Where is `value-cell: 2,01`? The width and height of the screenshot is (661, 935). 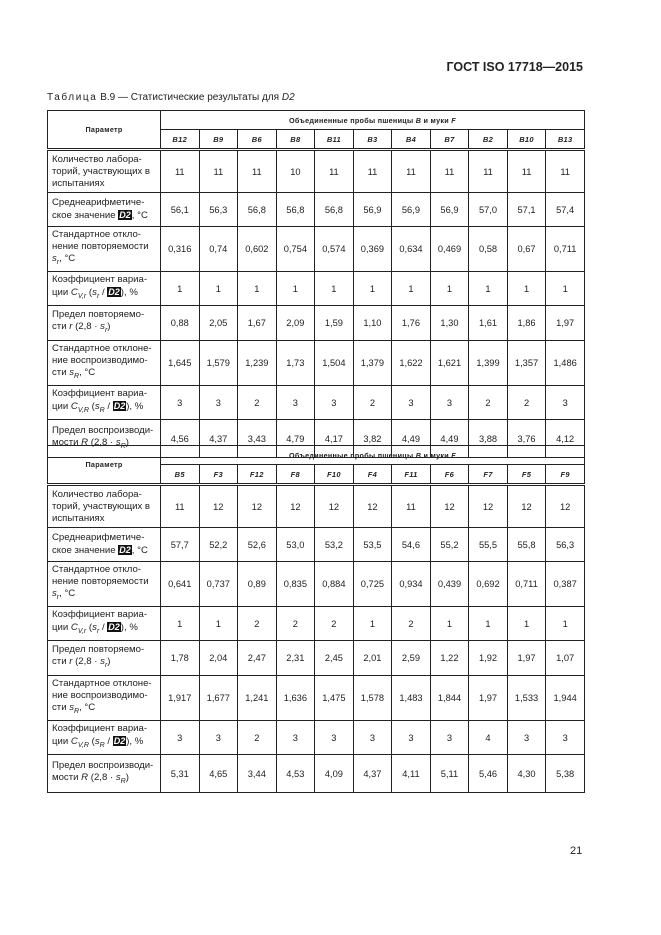
value-cell: 2,01 is located at coordinates (372, 658).